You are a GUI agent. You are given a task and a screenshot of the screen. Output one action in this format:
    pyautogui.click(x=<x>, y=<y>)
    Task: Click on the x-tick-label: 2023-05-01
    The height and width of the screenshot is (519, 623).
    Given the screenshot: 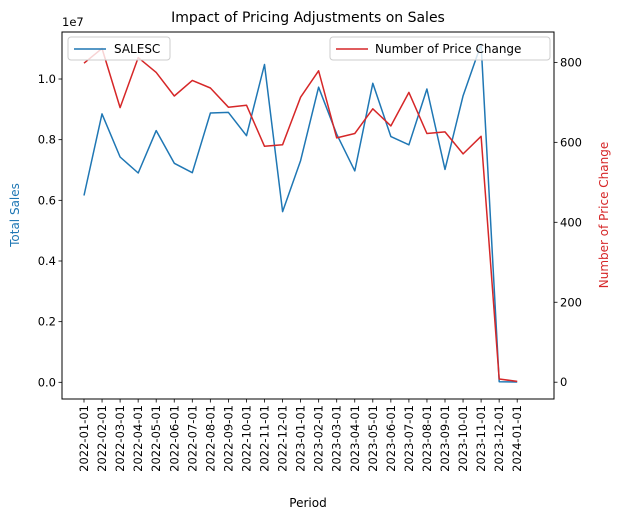 What is the action you would take?
    pyautogui.click(x=373, y=438)
    